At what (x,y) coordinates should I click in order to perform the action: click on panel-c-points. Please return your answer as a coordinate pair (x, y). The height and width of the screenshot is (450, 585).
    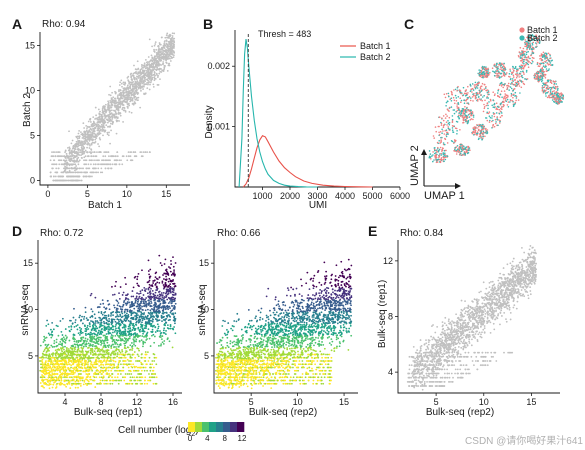
    Looking at the image, I should click on (496, 99).